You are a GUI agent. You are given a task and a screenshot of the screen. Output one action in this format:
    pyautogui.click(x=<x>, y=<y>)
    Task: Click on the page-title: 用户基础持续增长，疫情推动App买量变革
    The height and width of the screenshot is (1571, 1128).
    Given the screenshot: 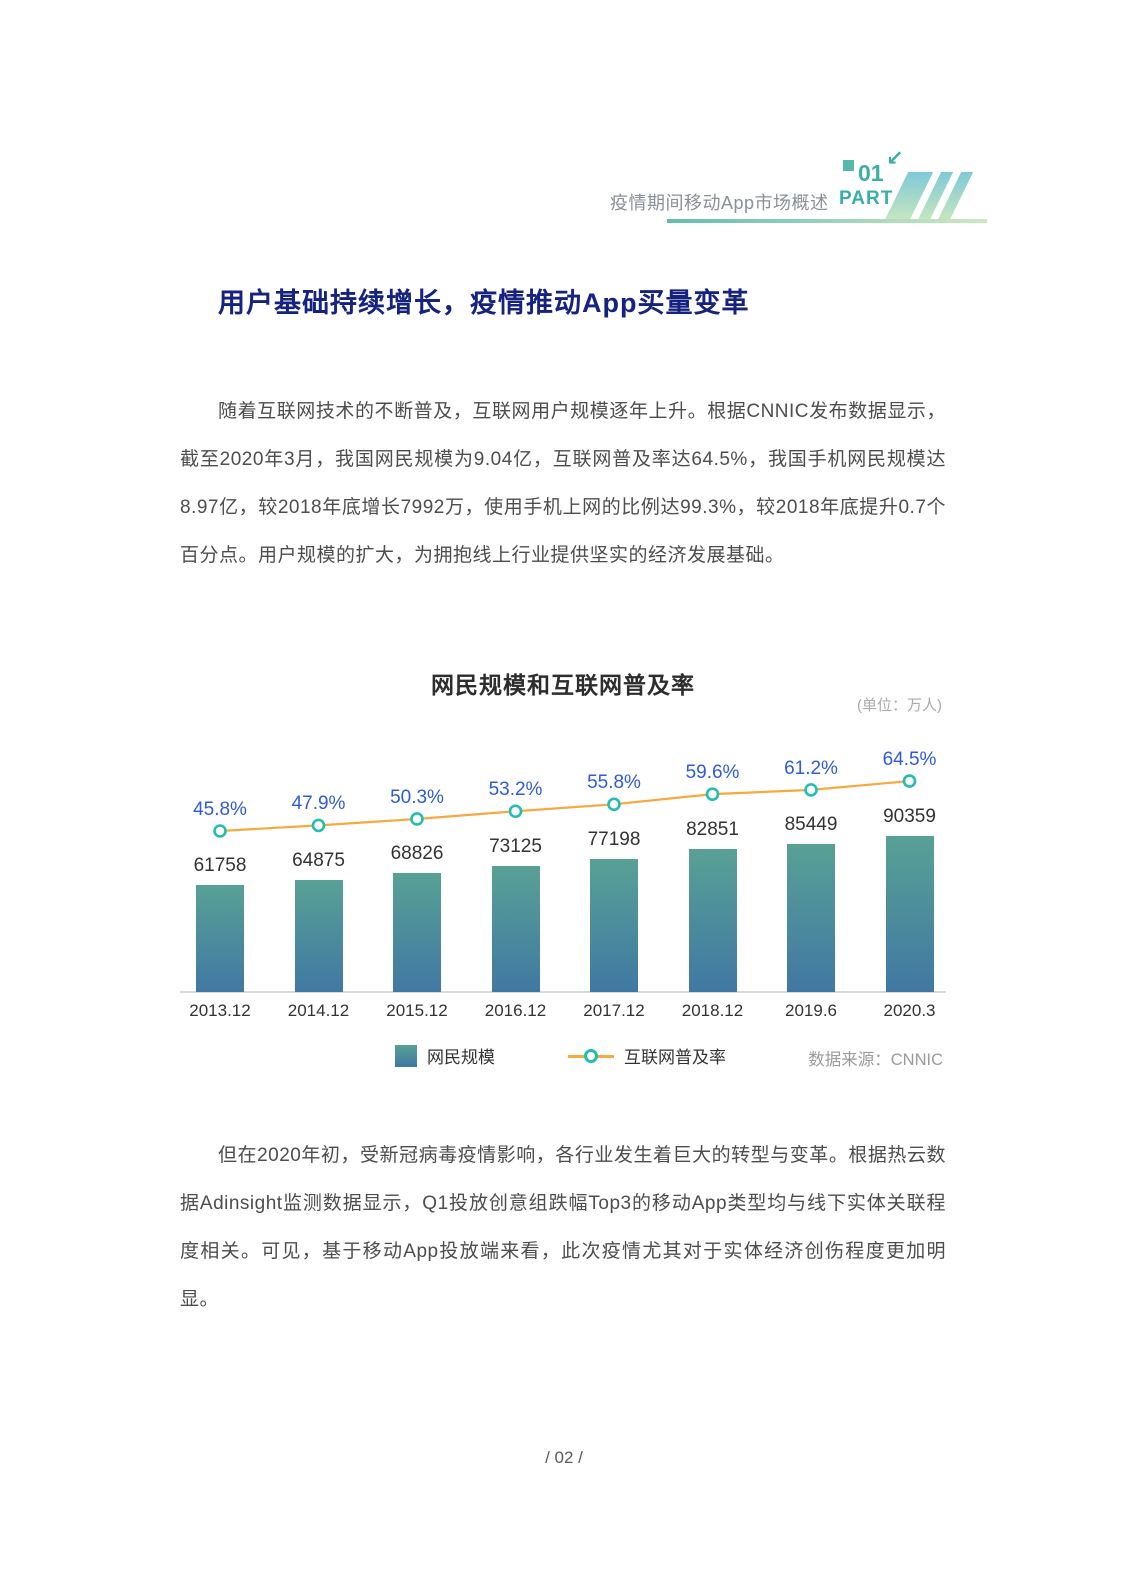 What is the action you would take?
    pyautogui.click(x=484, y=303)
    